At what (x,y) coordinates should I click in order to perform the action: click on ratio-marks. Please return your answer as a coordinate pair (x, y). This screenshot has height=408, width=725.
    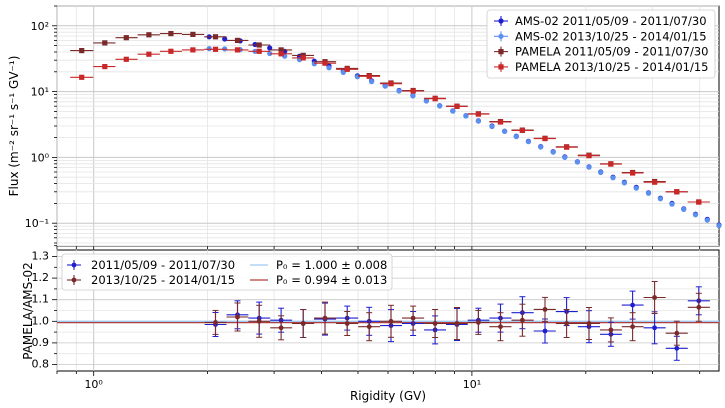
    Looking at the image, I should click on (457, 321).